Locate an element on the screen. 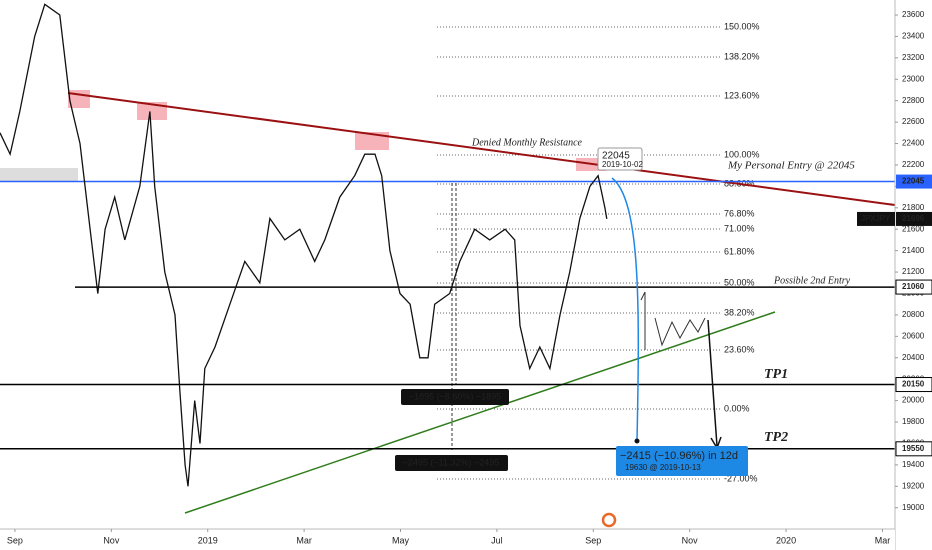 This screenshot has width=932, height=550. y-tick-label: 20800 is located at coordinates (913, 314).